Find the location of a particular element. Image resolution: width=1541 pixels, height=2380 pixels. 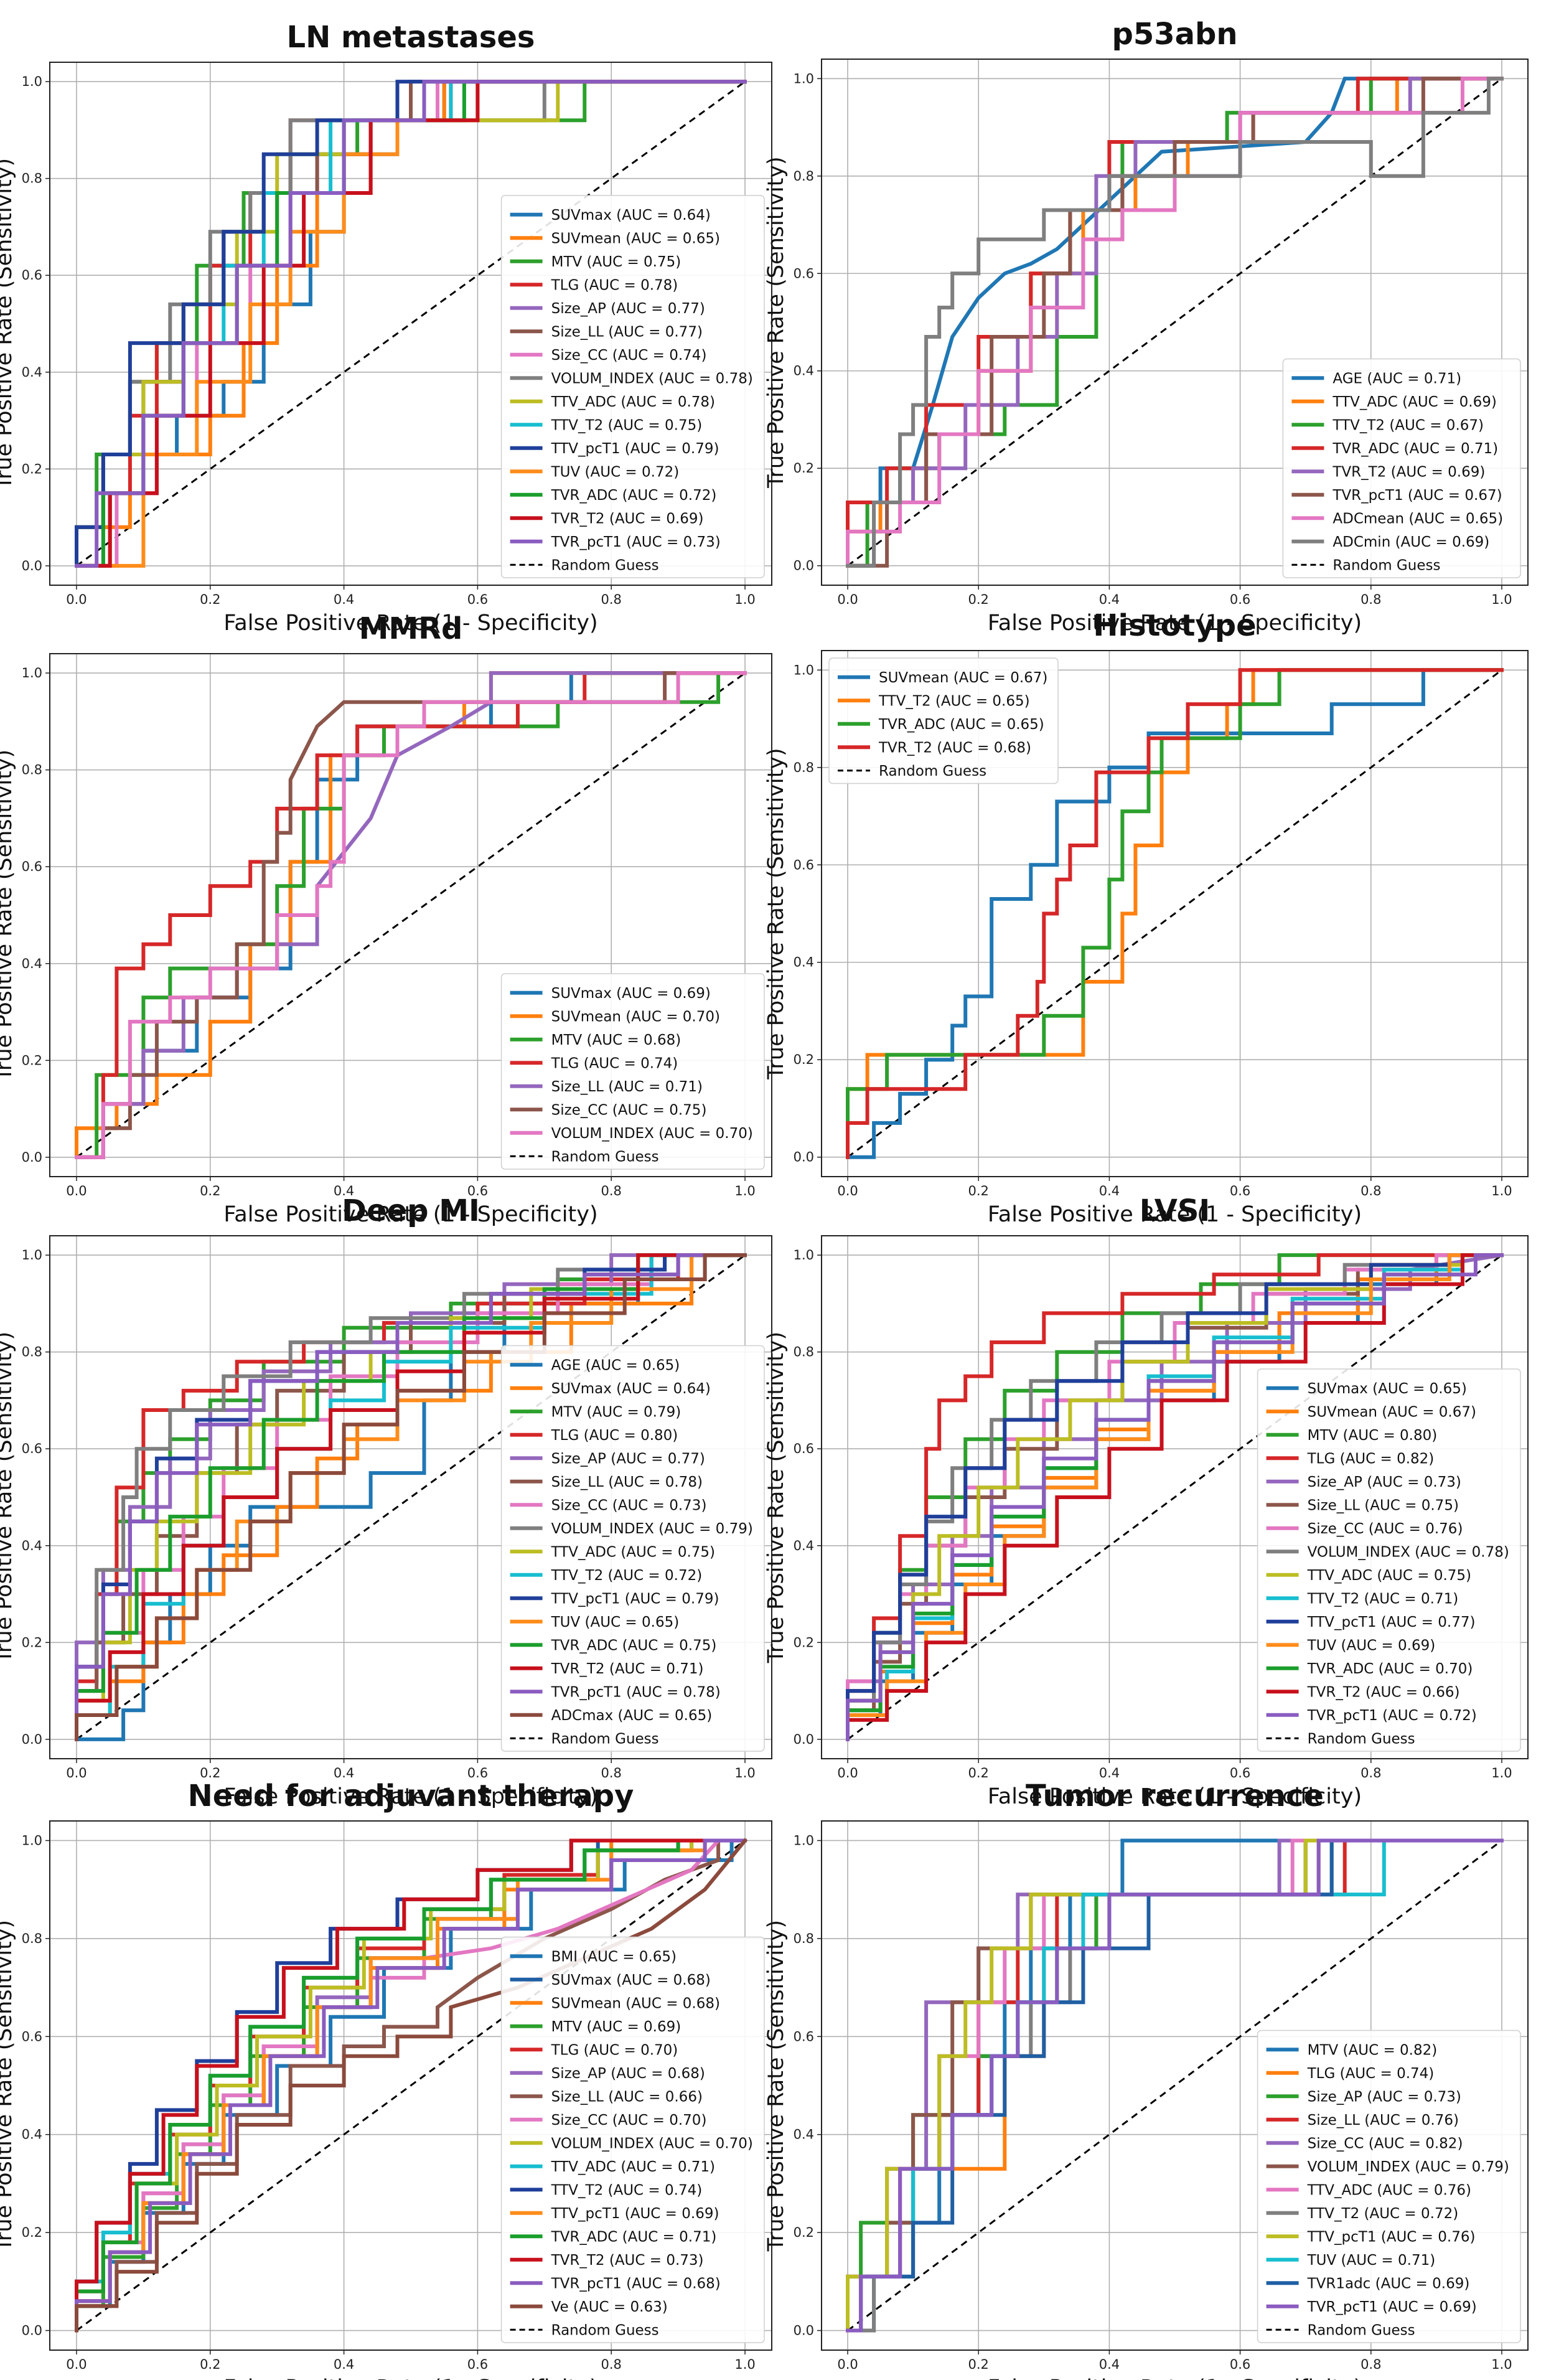

roc-curve-size-ll is located at coordinates (1175, 1497).